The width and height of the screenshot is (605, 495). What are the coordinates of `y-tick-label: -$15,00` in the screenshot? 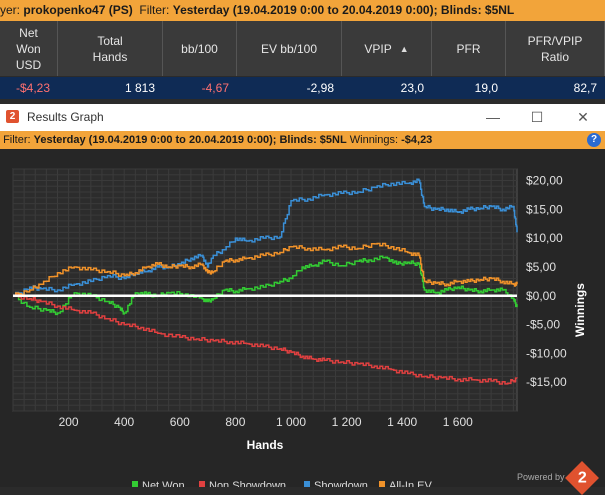 It's located at (546, 382).